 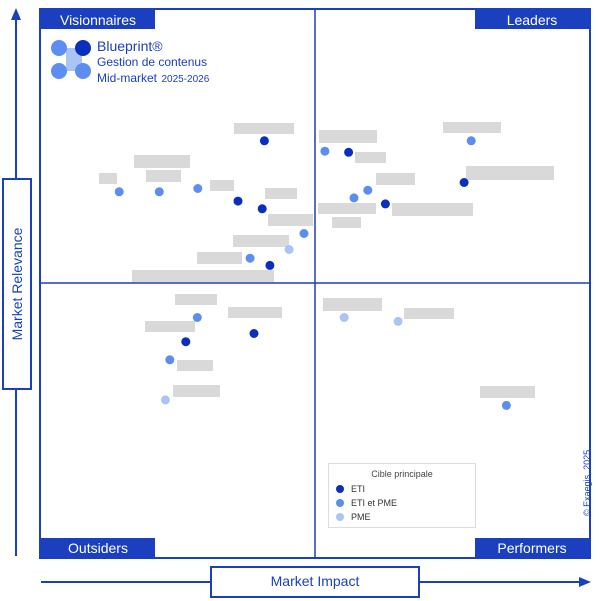 I want to click on legend-item-eti-et-pme: ETI et PME, so click(x=366, y=503).